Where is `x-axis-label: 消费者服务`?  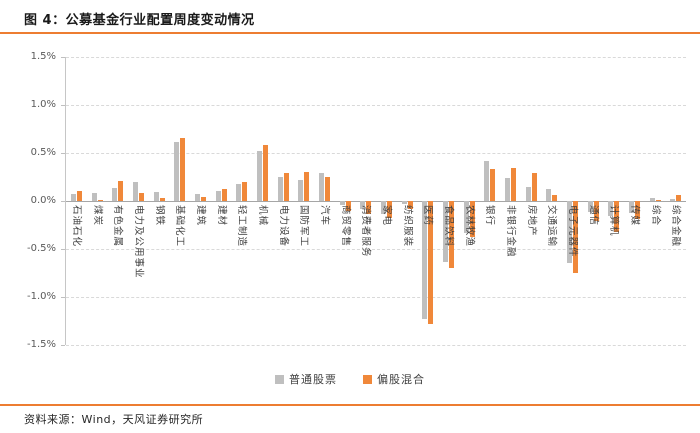 x-axis-label: 消费者服务 is located at coordinates (366, 231).